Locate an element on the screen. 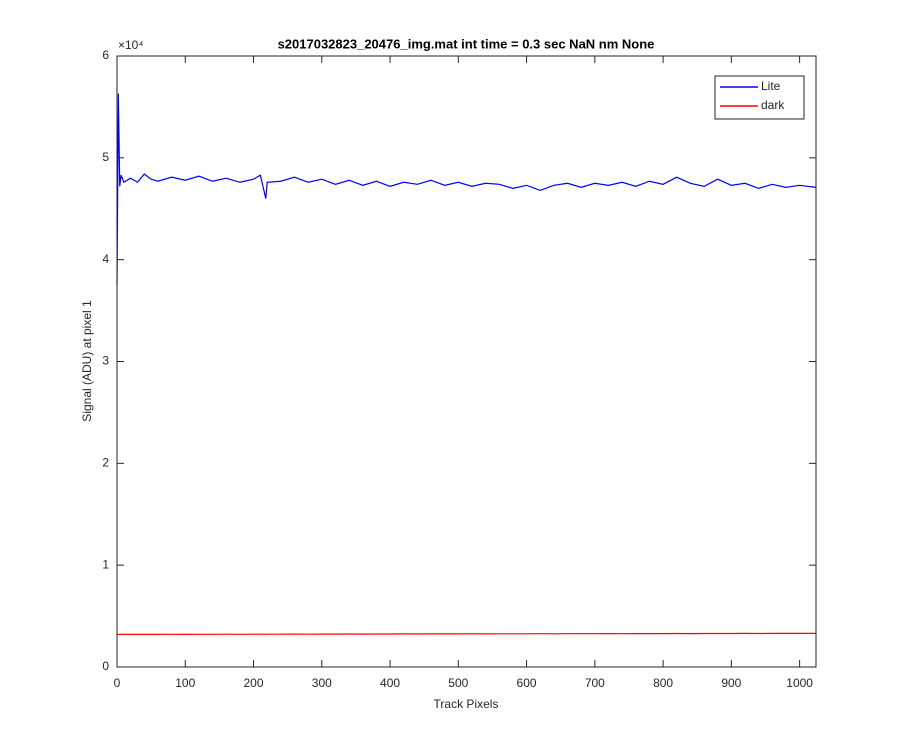 This screenshot has height=750, width=900. y-tick-label: 6 is located at coordinates (105, 55).